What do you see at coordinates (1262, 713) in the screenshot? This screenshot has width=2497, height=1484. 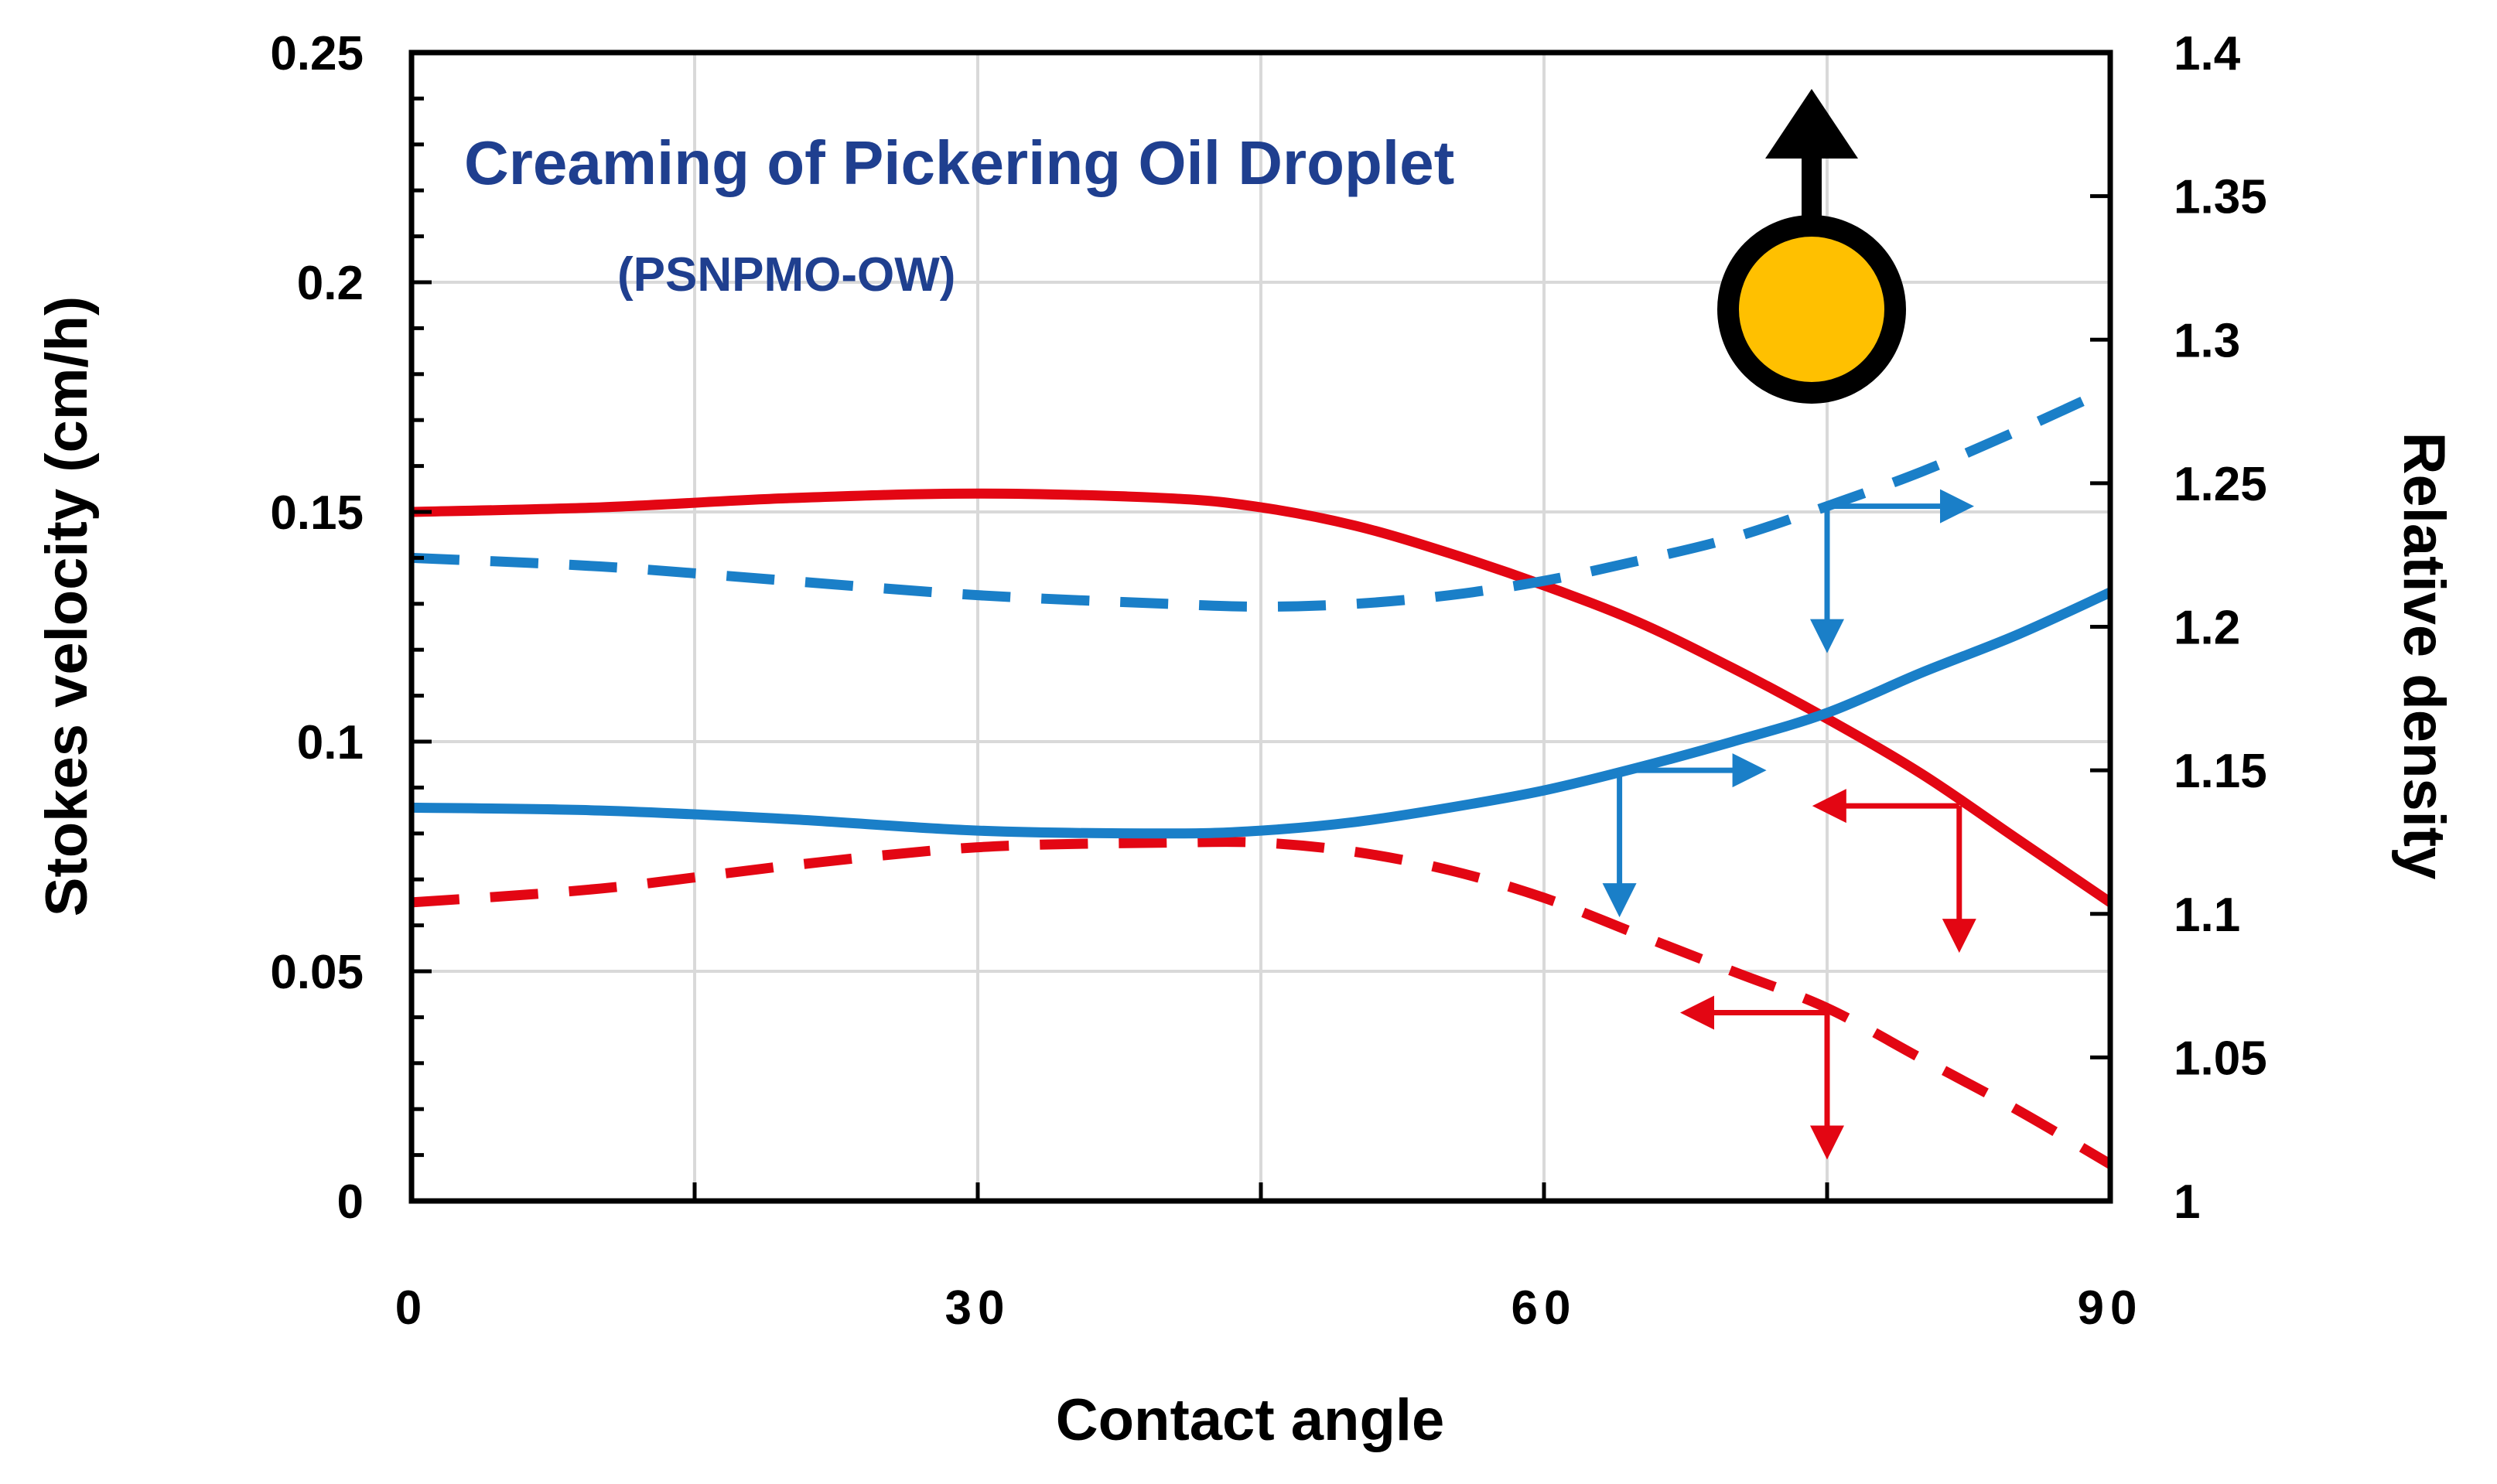 I see `series-line-right-solid` at bounding box center [1262, 713].